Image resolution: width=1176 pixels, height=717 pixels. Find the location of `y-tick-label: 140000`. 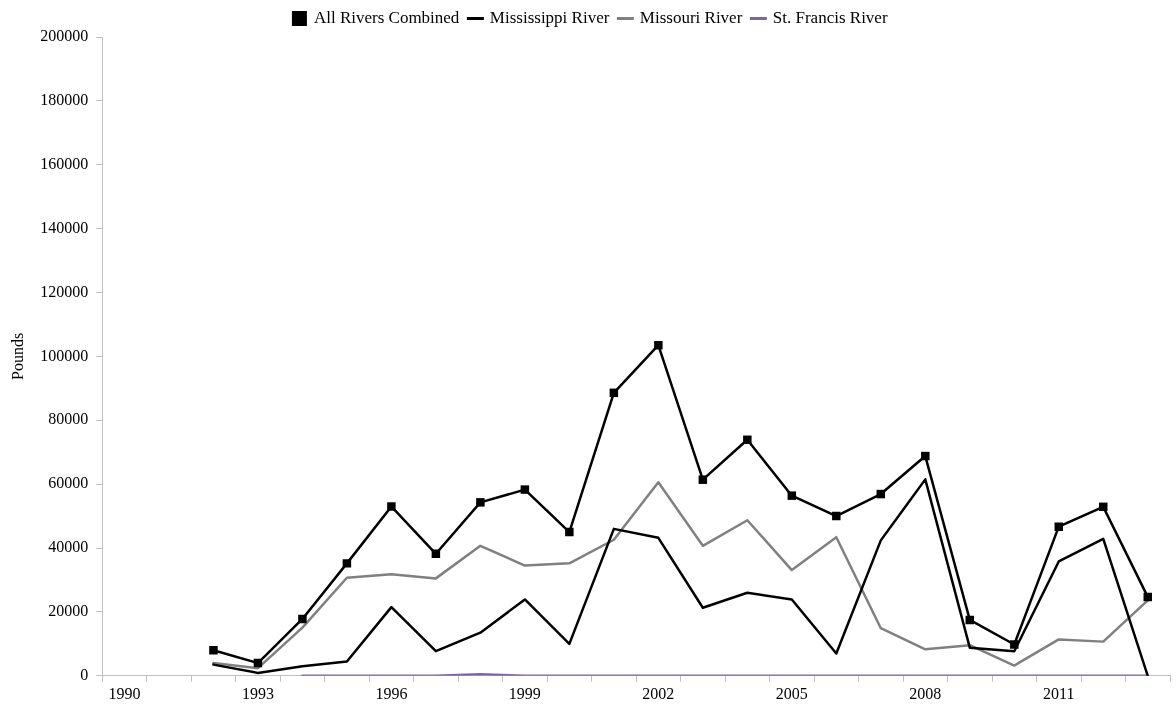

y-tick-label: 140000 is located at coordinates (64, 227).